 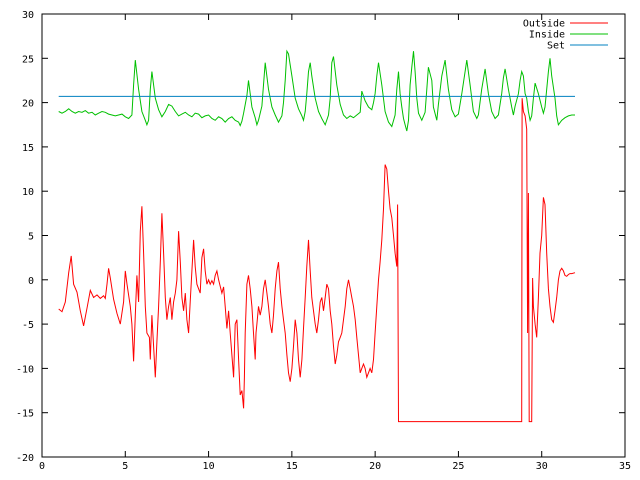 What do you see at coordinates (25, 369) in the screenshot?
I see `y-tick-label: -10` at bounding box center [25, 369].